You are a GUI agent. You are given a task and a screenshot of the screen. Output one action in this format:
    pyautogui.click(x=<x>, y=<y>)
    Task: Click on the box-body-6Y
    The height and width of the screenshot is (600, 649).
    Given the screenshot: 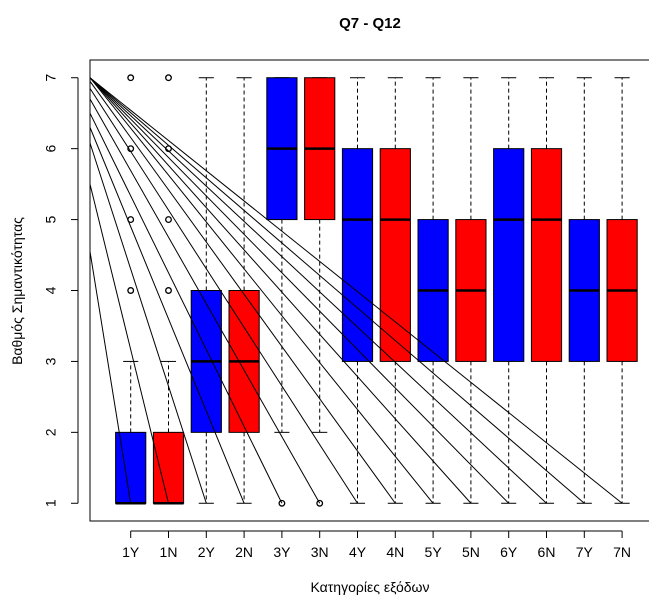 What is the action you would take?
    pyautogui.click(x=509, y=255)
    